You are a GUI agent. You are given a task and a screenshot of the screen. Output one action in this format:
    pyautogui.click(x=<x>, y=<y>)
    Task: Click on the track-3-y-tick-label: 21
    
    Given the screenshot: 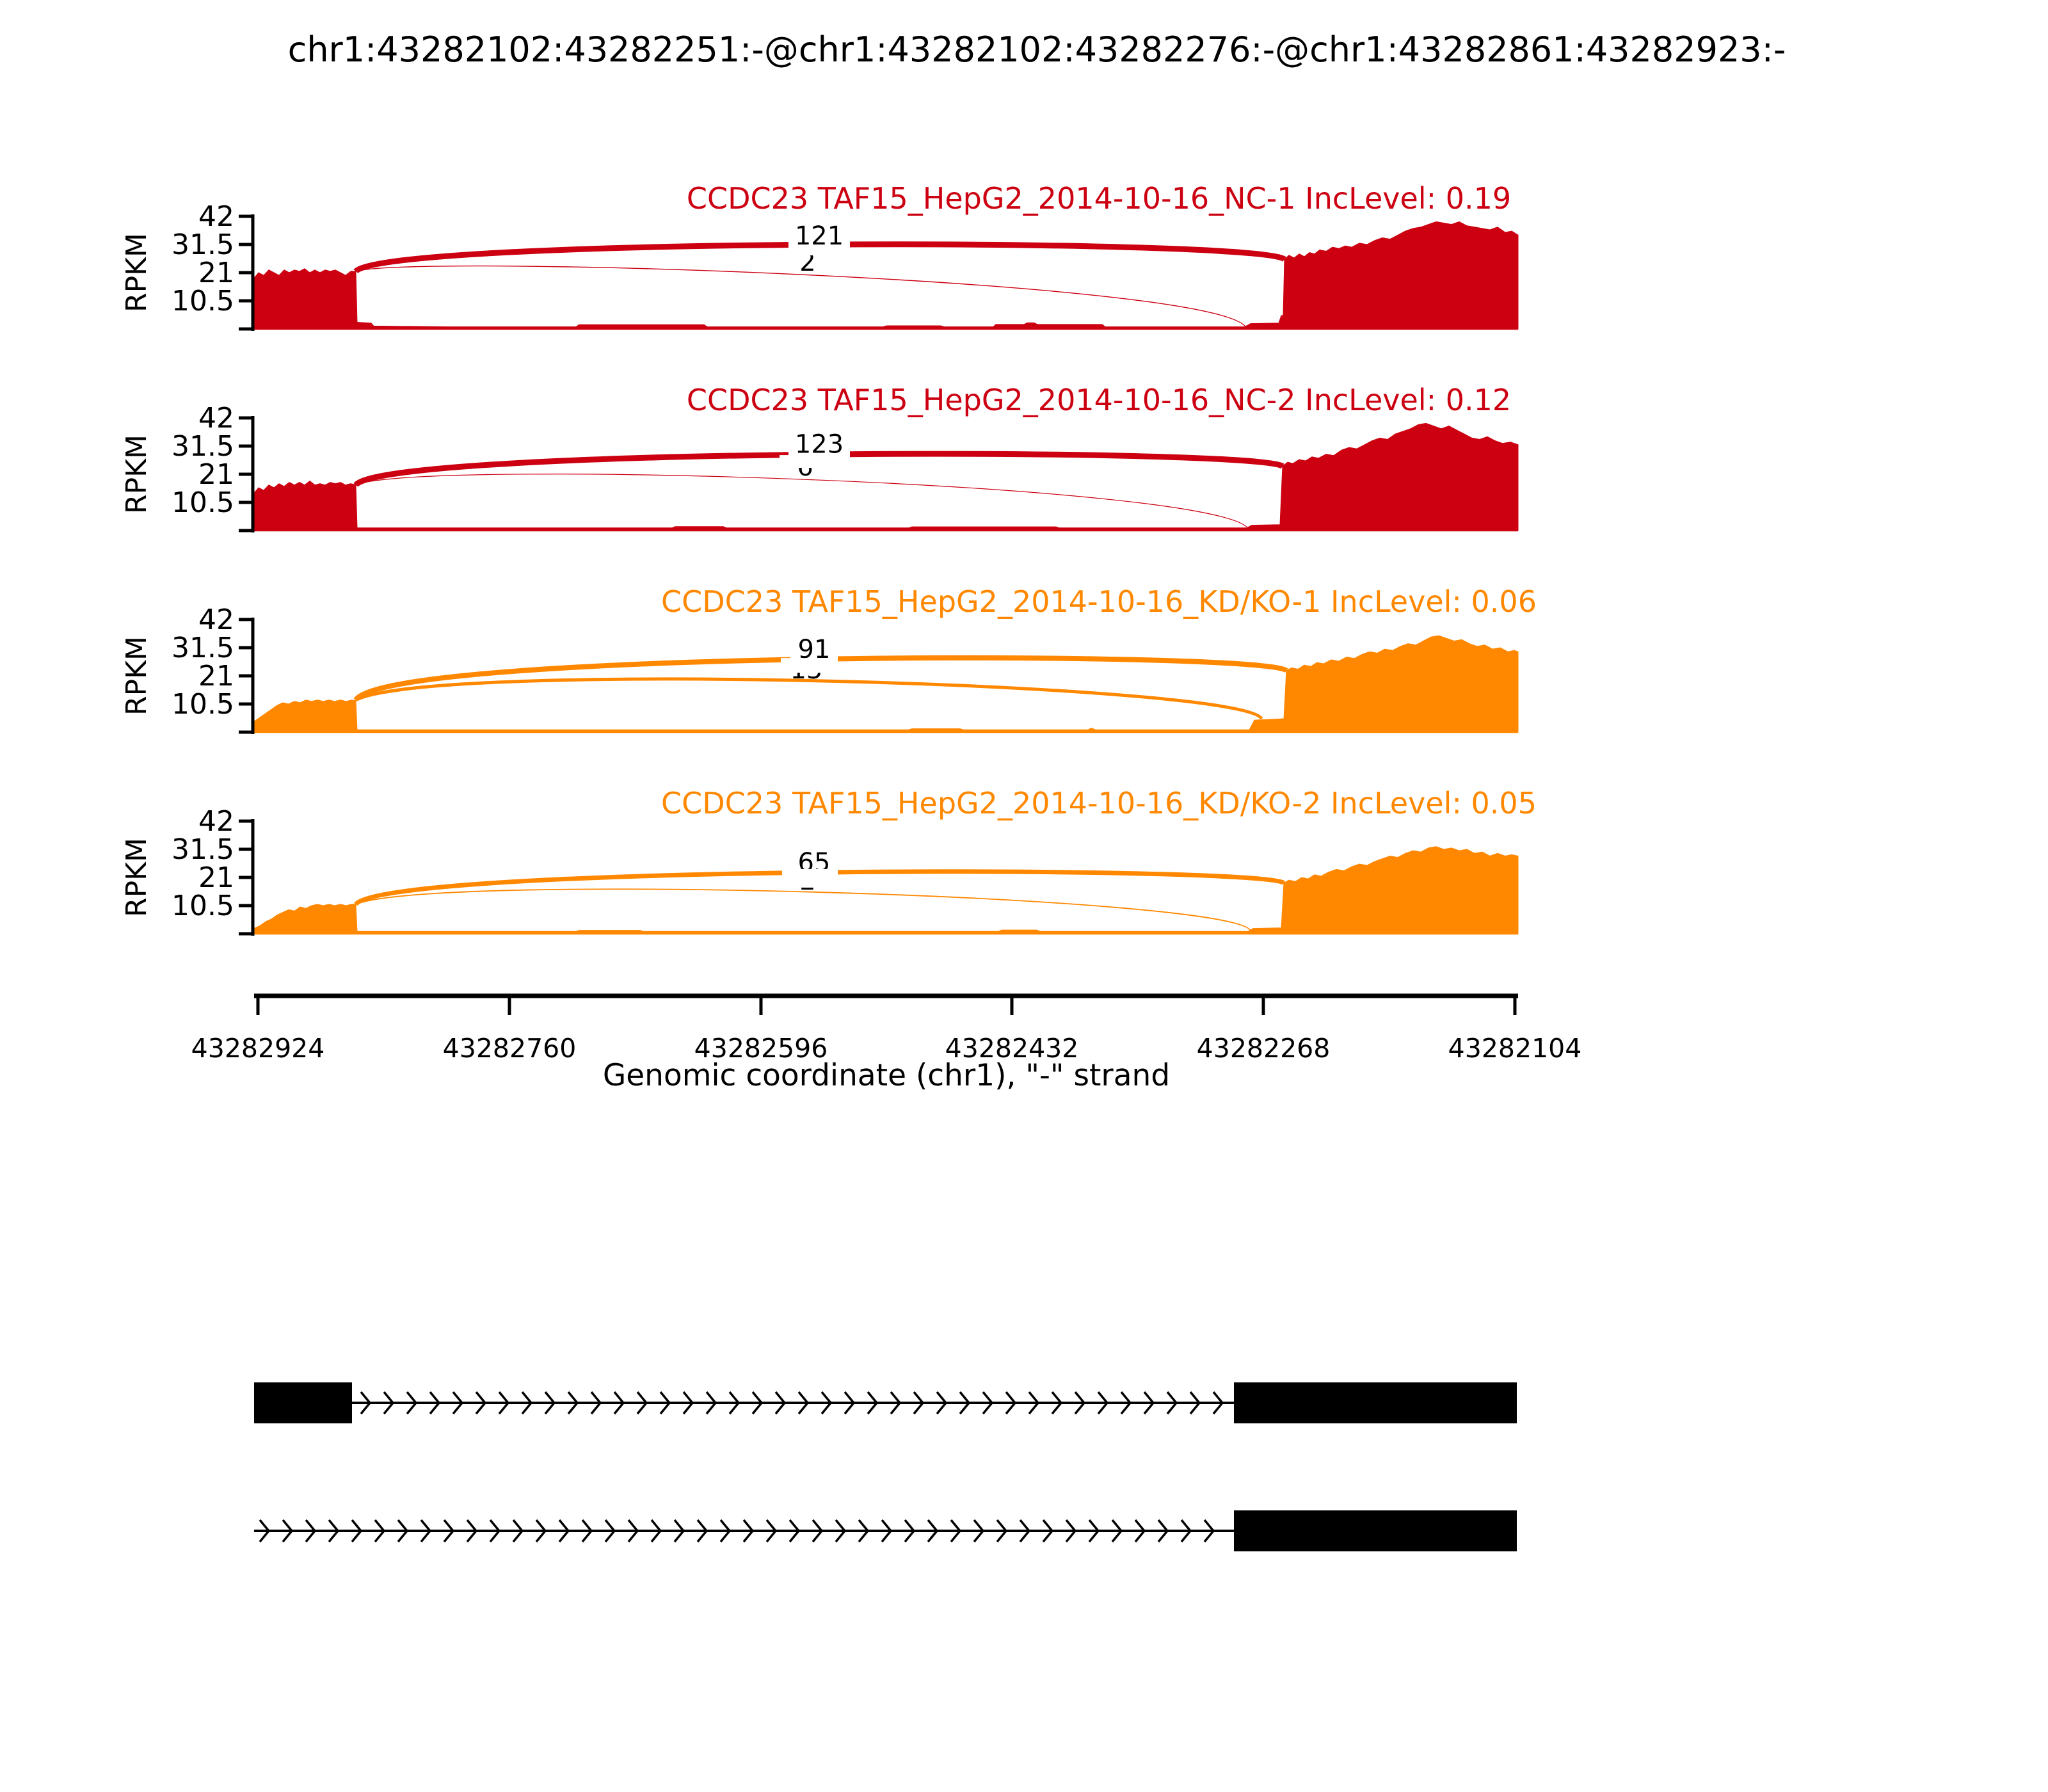 What is the action you would take?
    pyautogui.click(x=216, y=676)
    